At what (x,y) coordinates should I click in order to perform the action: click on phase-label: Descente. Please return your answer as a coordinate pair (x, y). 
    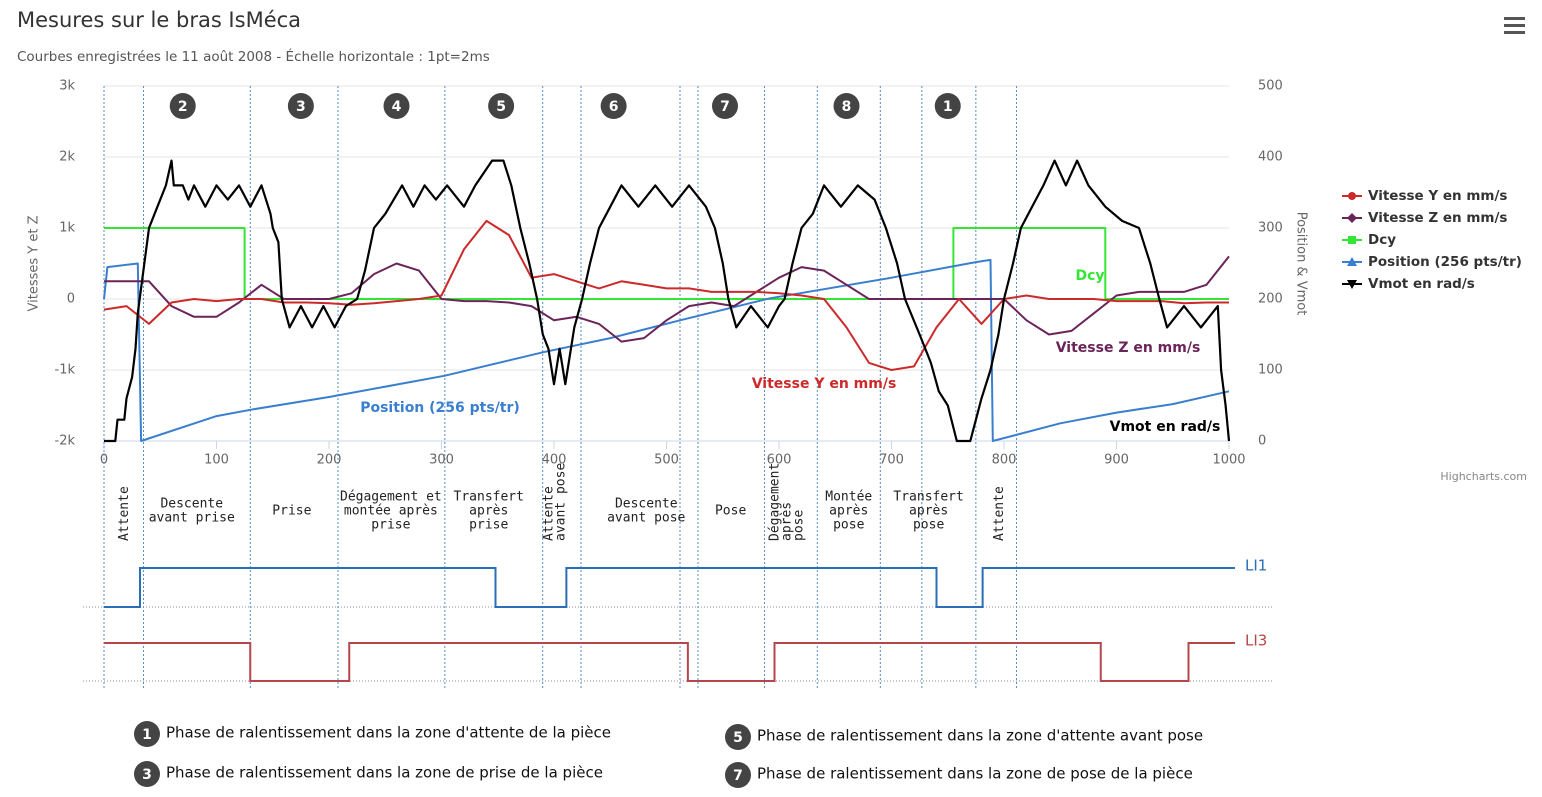
    Looking at the image, I should click on (191, 504).